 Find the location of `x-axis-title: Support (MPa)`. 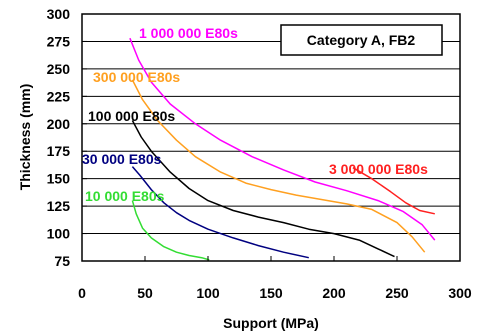

x-axis-title: Support (MPa) is located at coordinates (271, 323).